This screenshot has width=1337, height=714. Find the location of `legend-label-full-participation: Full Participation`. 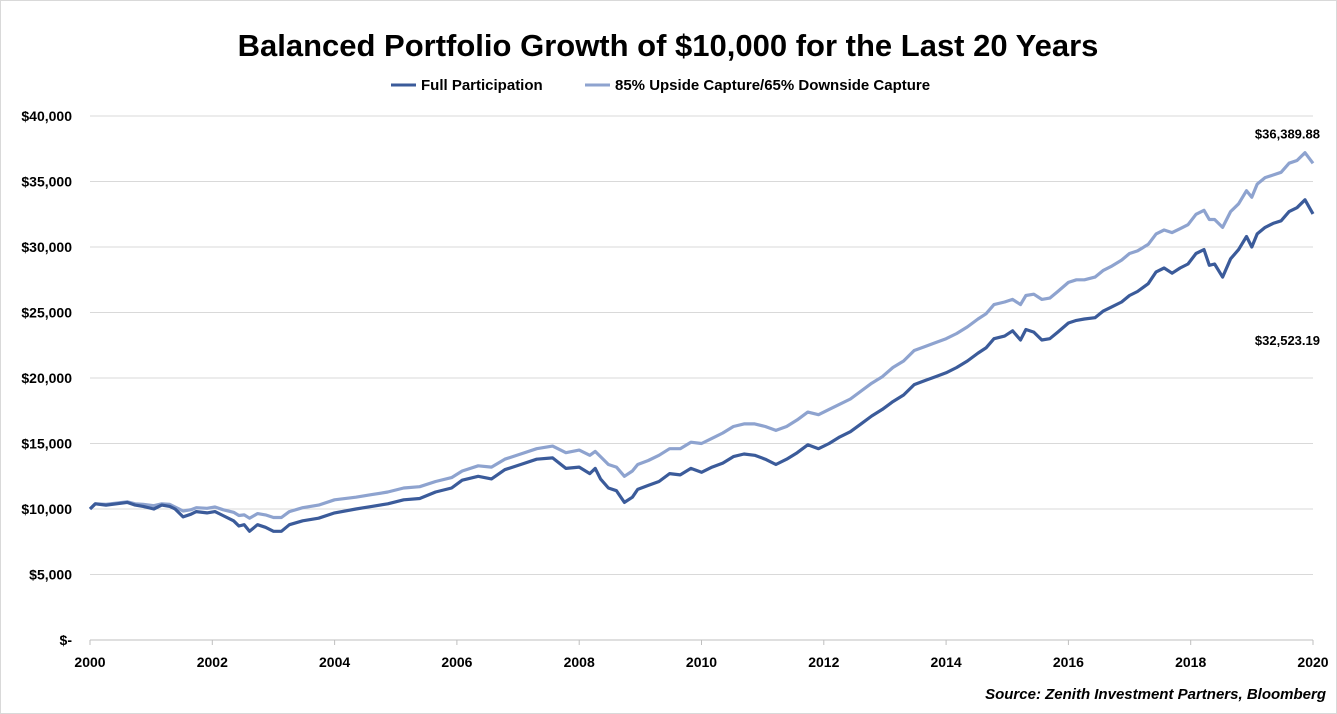

legend-label-full-participation: Full Participation is located at coordinates (482, 85).